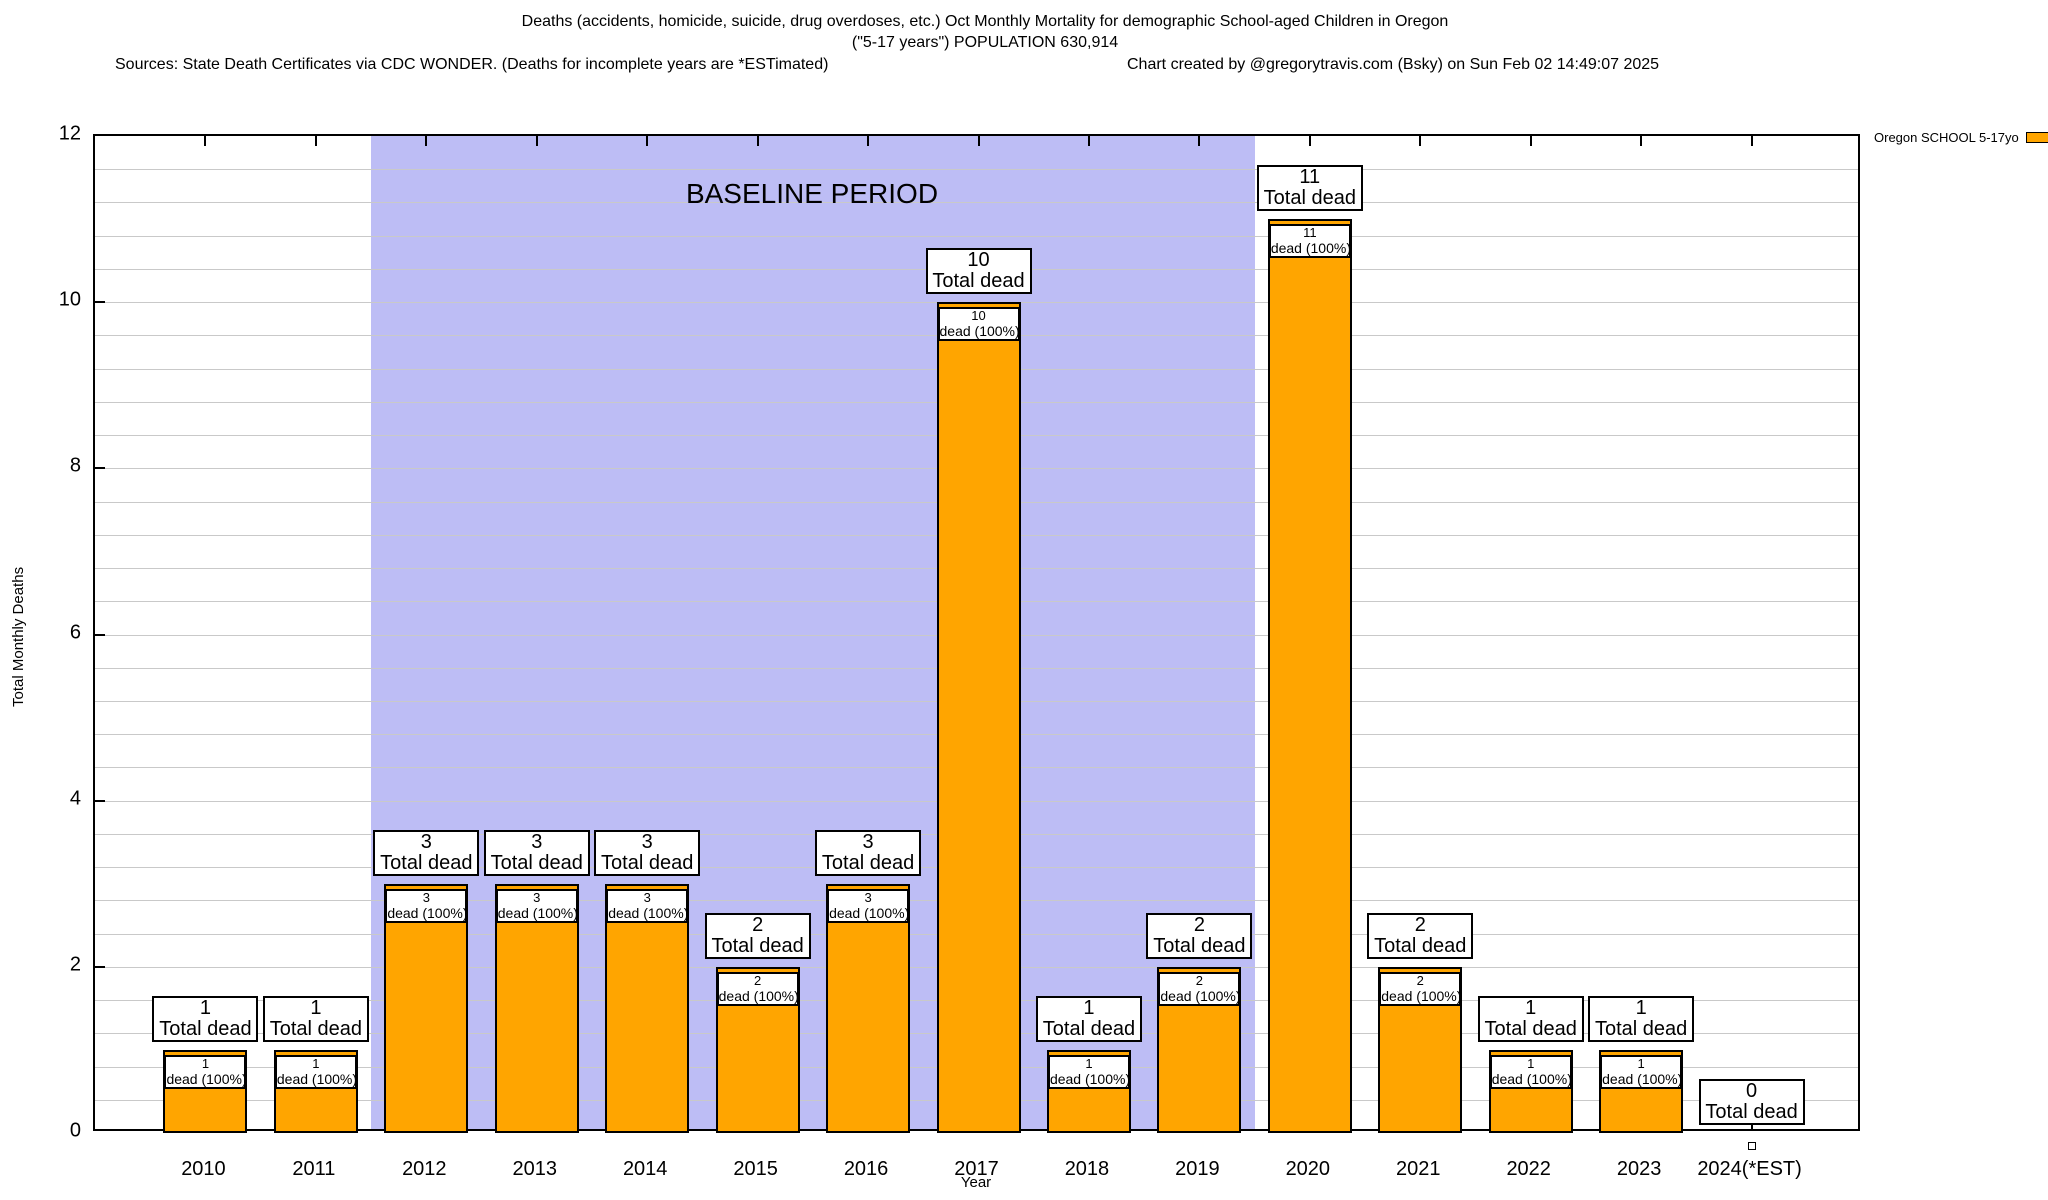 Image resolution: width=2048 pixels, height=1200 pixels. Describe the element at coordinates (69, 133) in the screenshot. I see `y-tick-label: 12` at that location.